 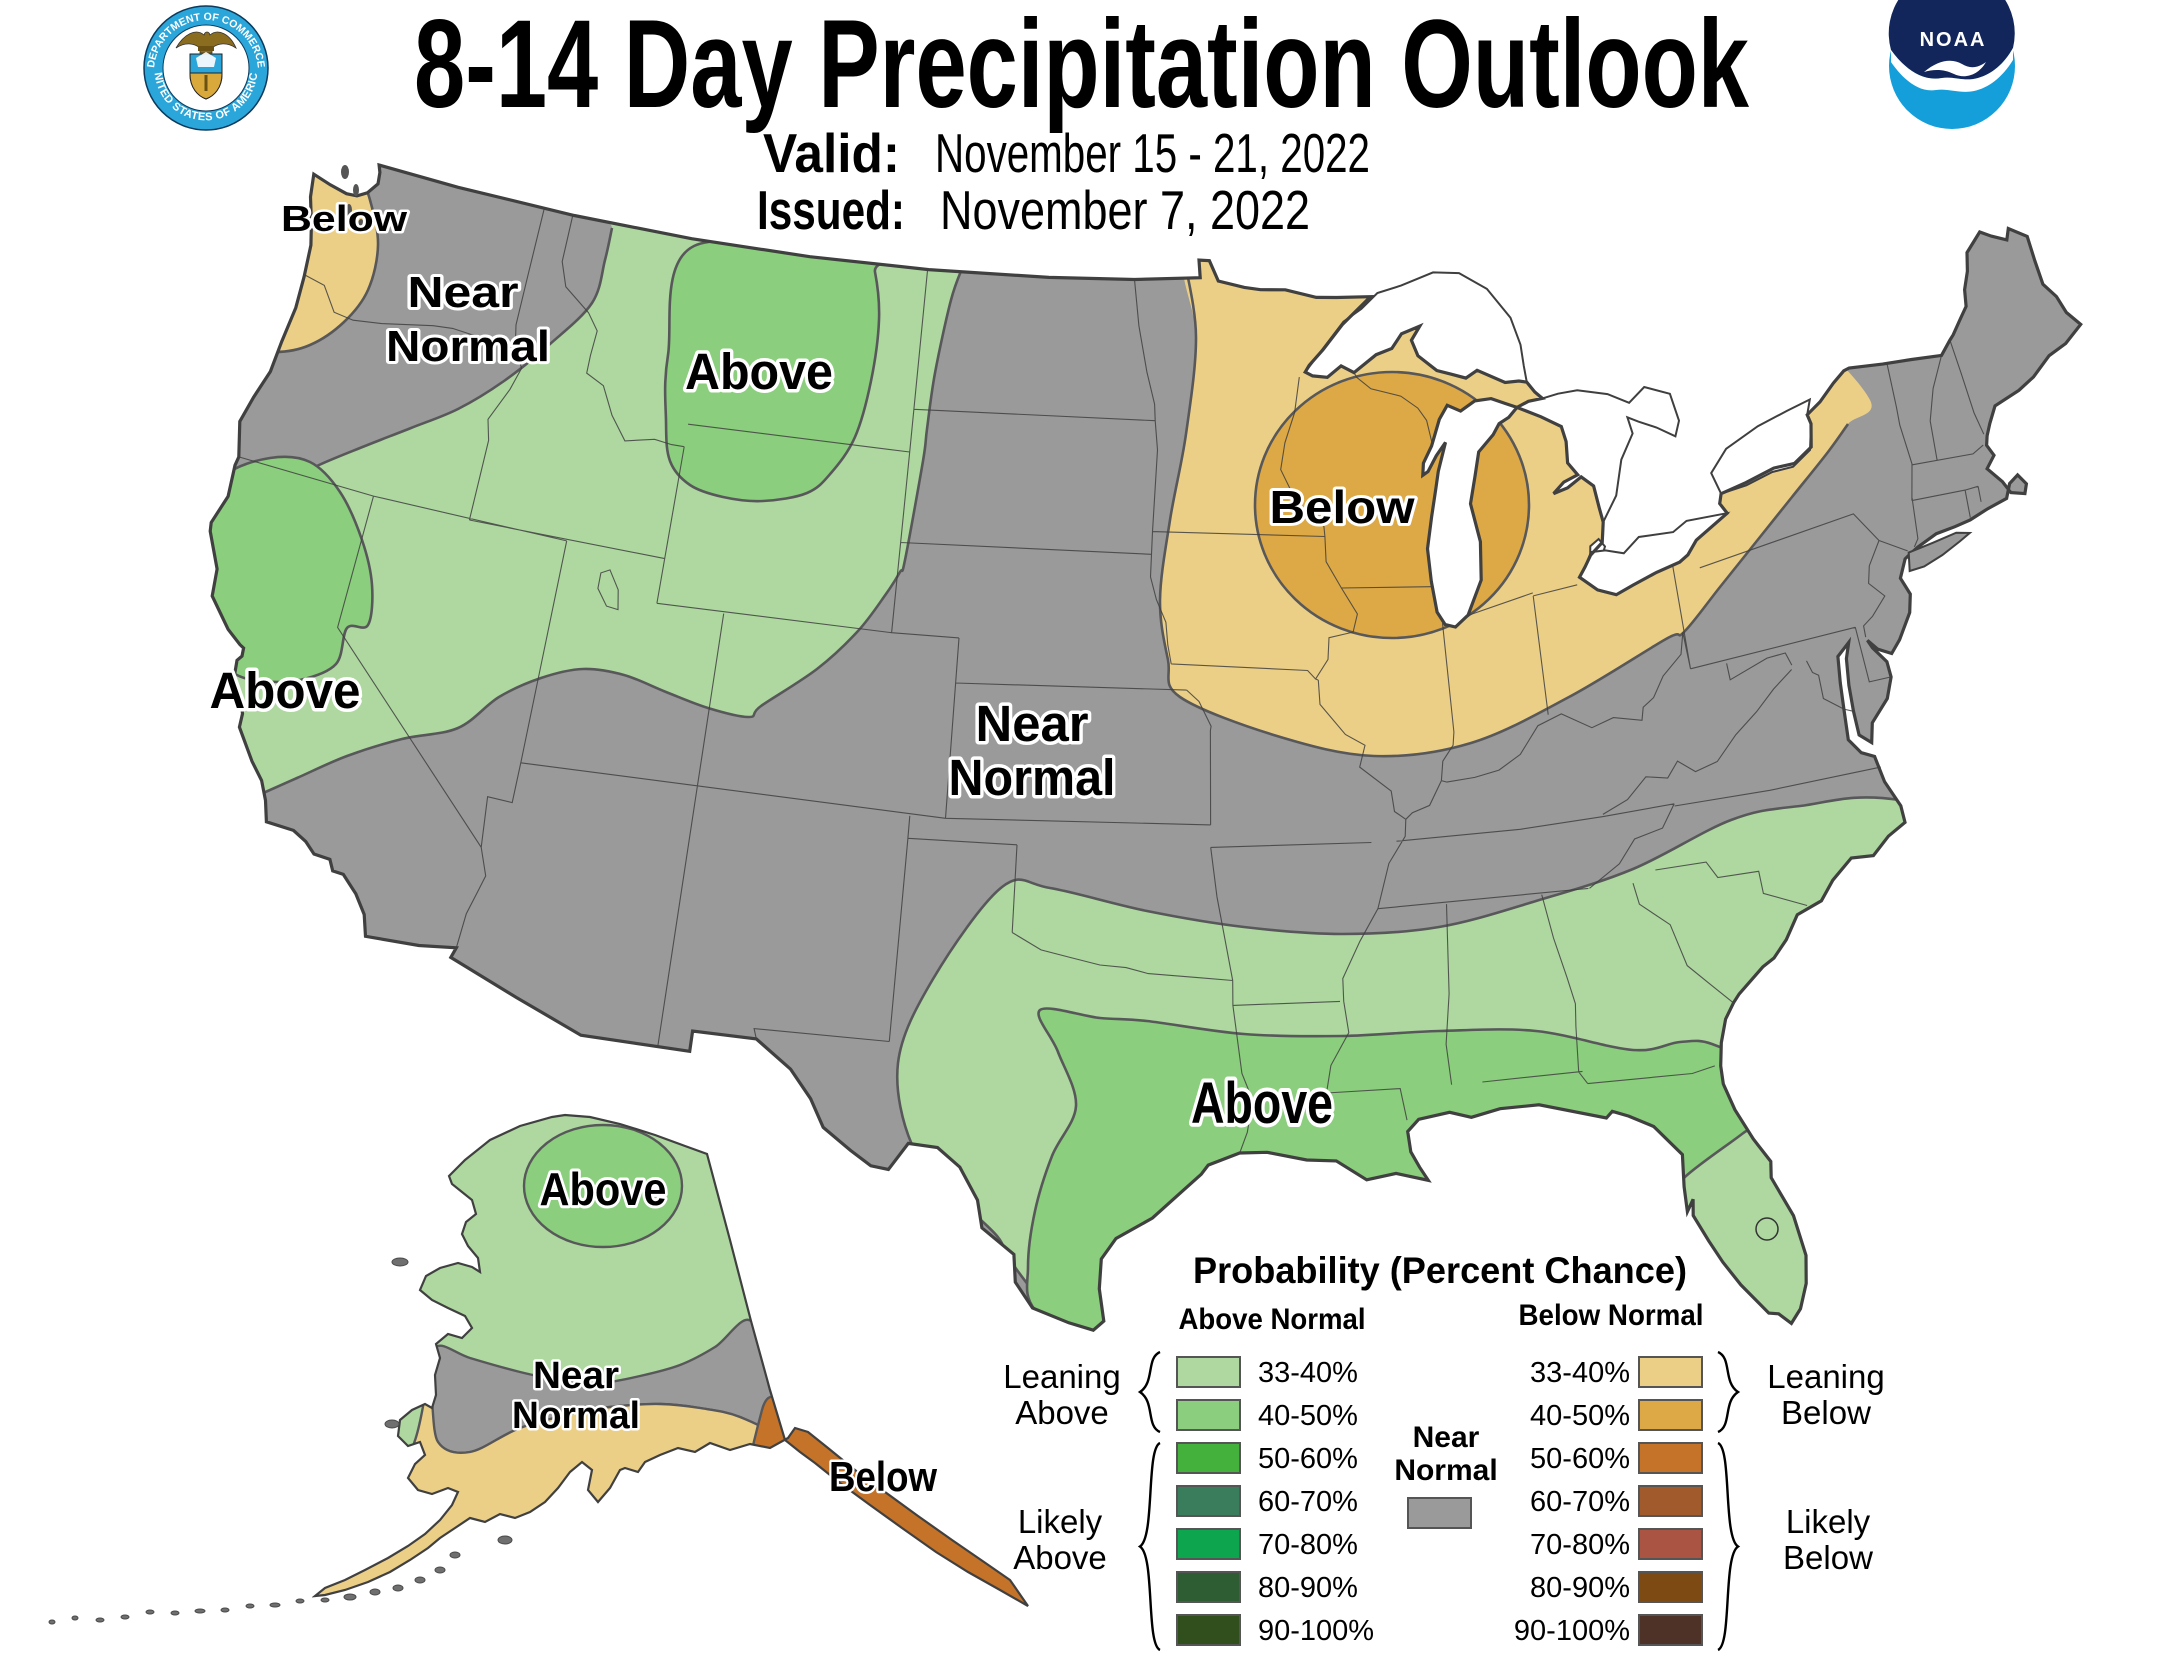 What do you see at coordinates (1125, 210) in the screenshot?
I see `svg-text: November 7, 2022` at bounding box center [1125, 210].